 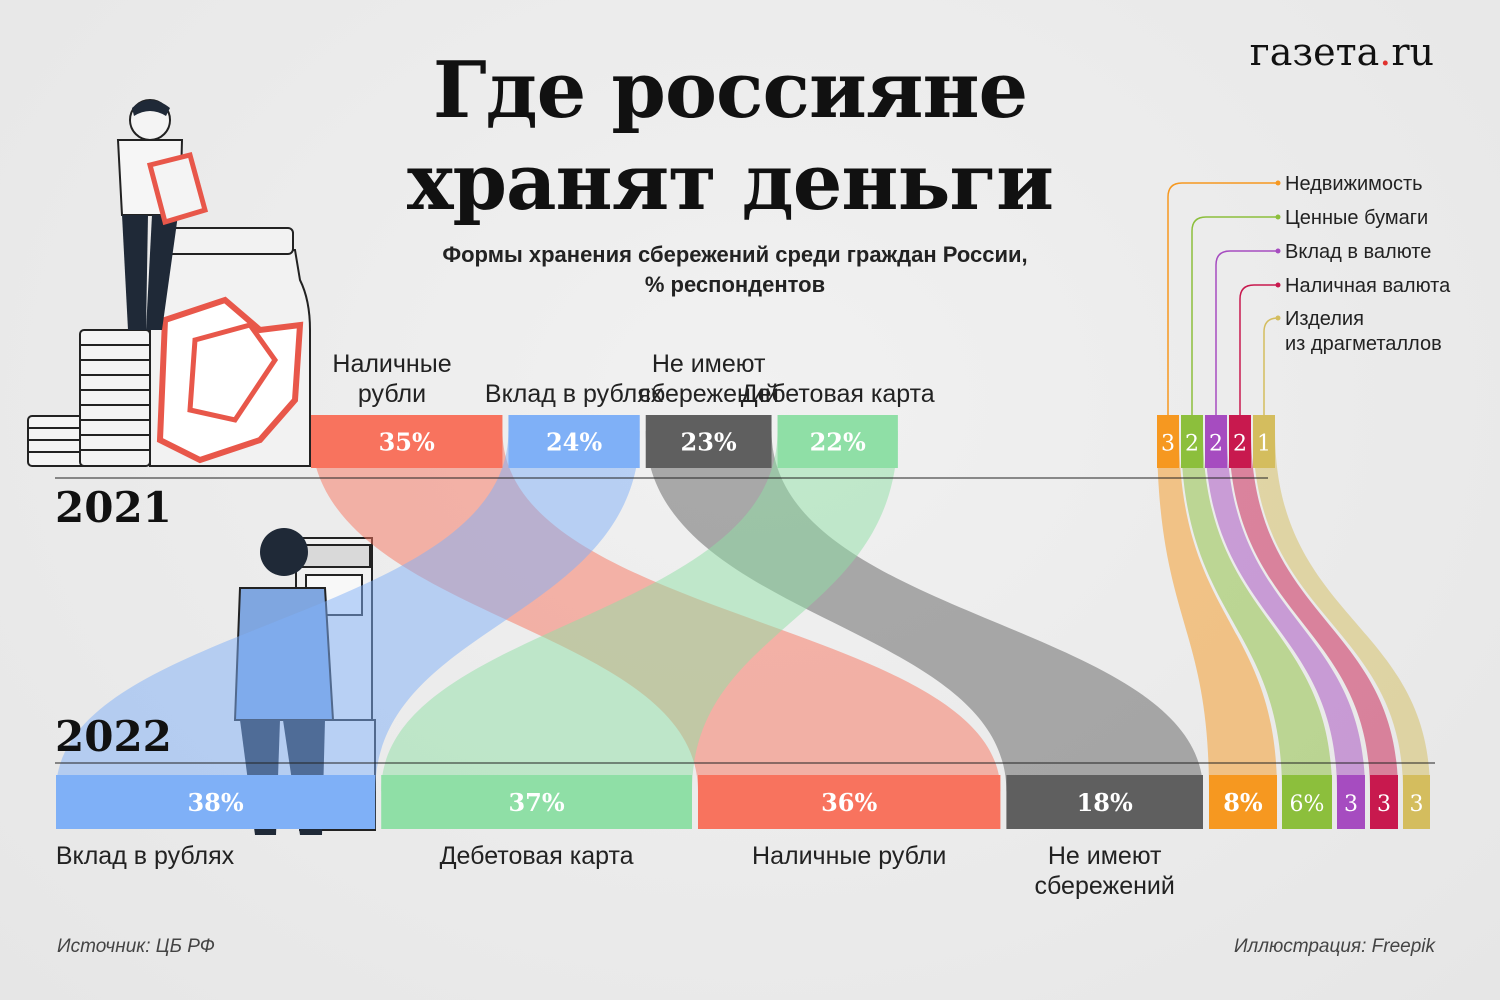 What do you see at coordinates (1334, 946) in the screenshot?
I see `illustration-credit: Иллюстрация: Freepik` at bounding box center [1334, 946].